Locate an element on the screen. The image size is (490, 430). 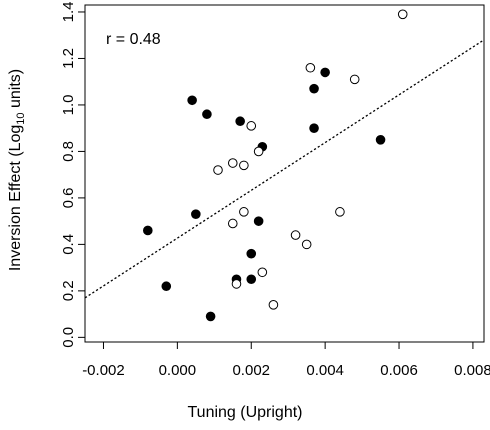
x-tick-label: 0.008 is located at coordinates (472, 370).